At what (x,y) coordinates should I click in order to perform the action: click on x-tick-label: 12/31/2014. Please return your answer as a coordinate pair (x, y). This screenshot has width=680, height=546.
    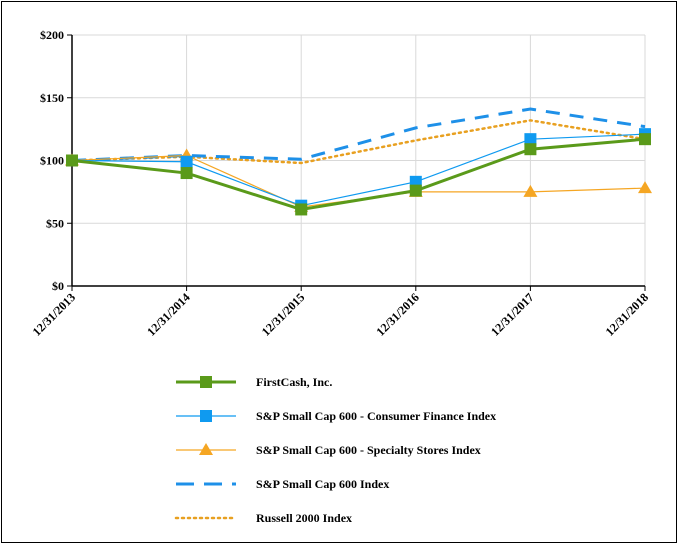
    Looking at the image, I should click on (168, 314).